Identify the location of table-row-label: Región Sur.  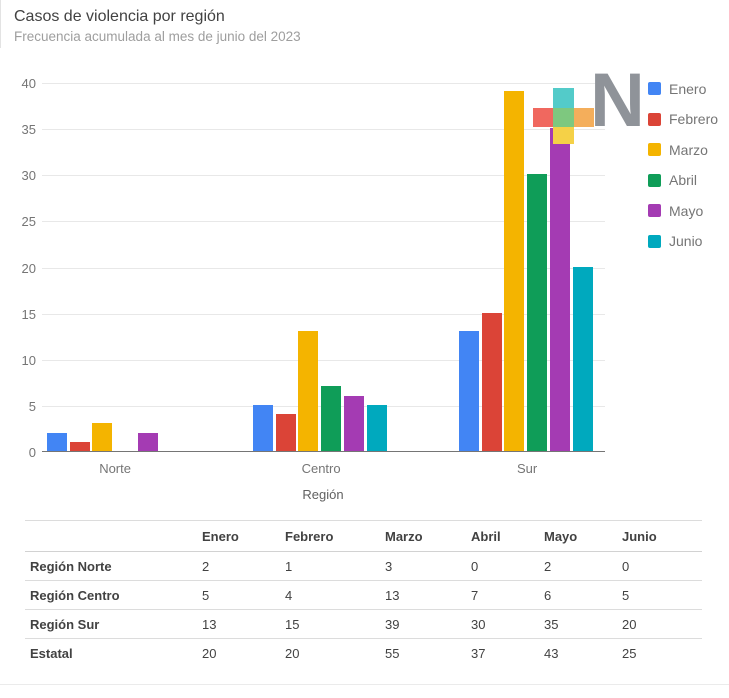
(113, 624).